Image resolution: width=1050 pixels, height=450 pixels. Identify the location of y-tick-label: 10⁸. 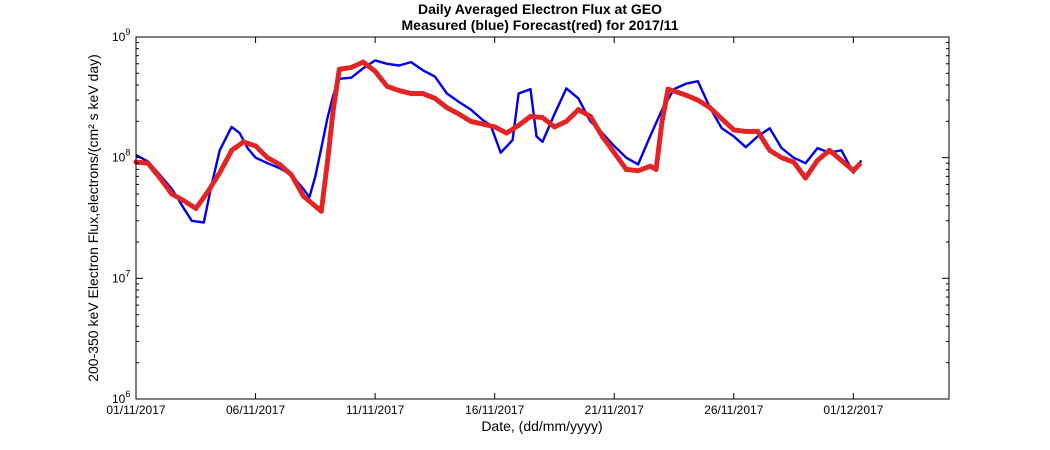
(121, 156).